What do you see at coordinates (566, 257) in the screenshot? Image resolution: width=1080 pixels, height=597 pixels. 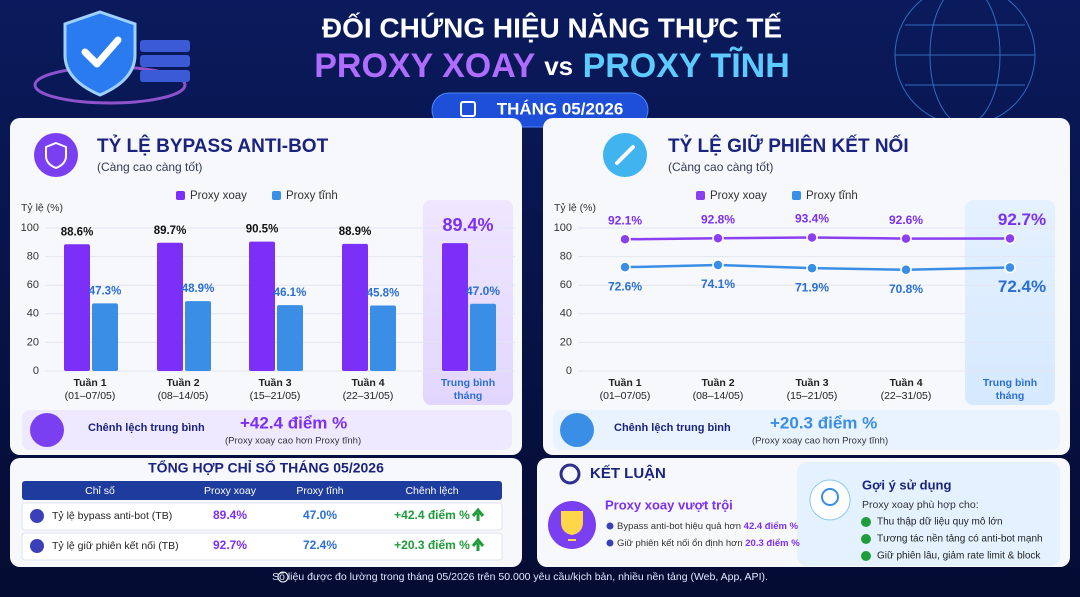 I see `y-tick-label: 80` at bounding box center [566, 257].